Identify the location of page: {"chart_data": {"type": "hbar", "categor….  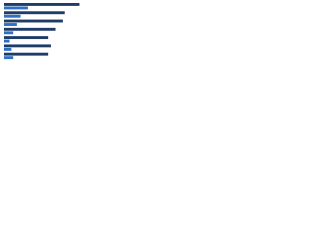
(50, 35).